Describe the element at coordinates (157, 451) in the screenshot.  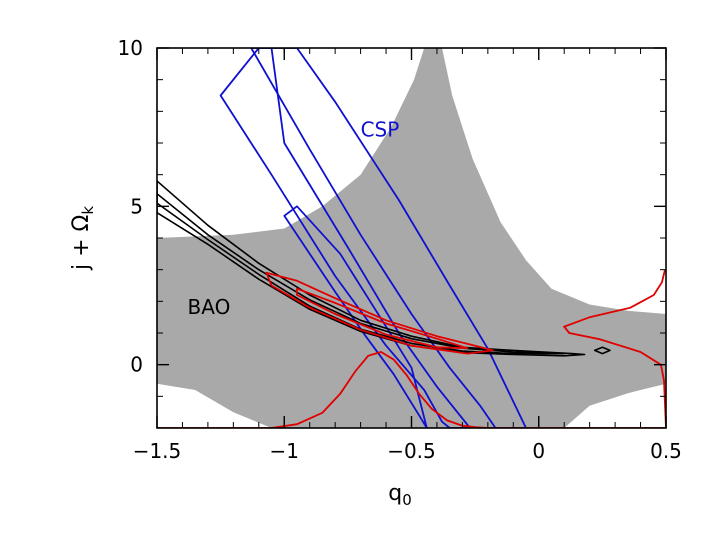
I see `x-tick-label: −1.5` at that location.